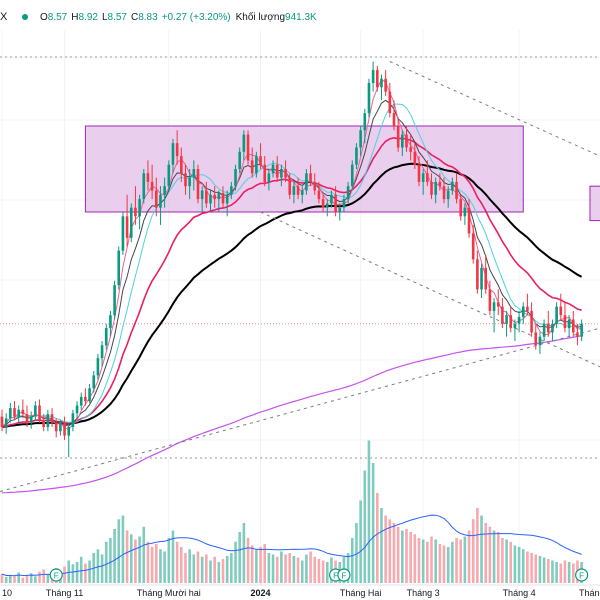 The image size is (600, 600). What do you see at coordinates (261, 593) in the screenshot?
I see `x-tick-label: 2024` at bounding box center [261, 593].